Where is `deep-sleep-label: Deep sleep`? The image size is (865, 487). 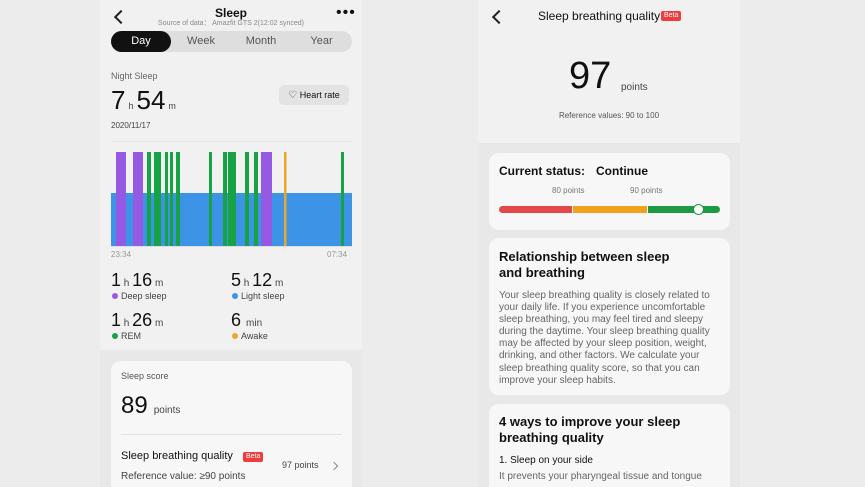 deep-sleep-label: Deep sleep is located at coordinates (144, 296).